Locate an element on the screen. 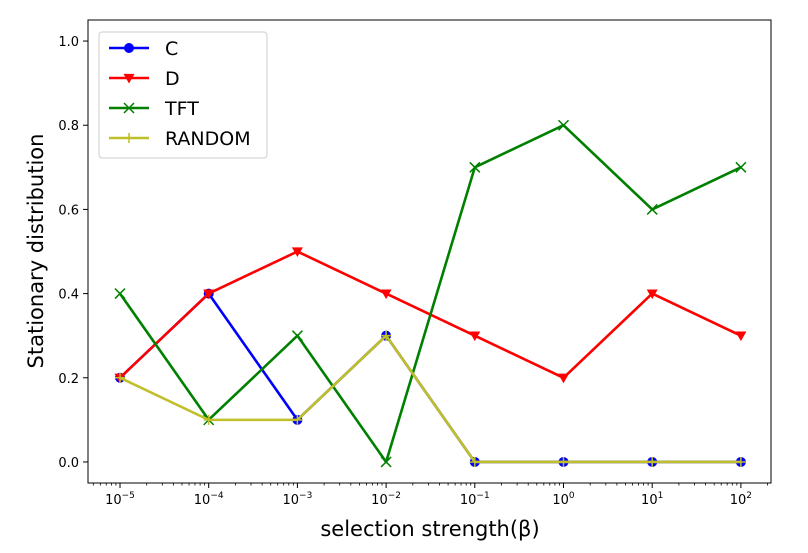 Image resolution: width=808 pixels, height=553 pixels. legend-label: C is located at coordinates (171, 49).